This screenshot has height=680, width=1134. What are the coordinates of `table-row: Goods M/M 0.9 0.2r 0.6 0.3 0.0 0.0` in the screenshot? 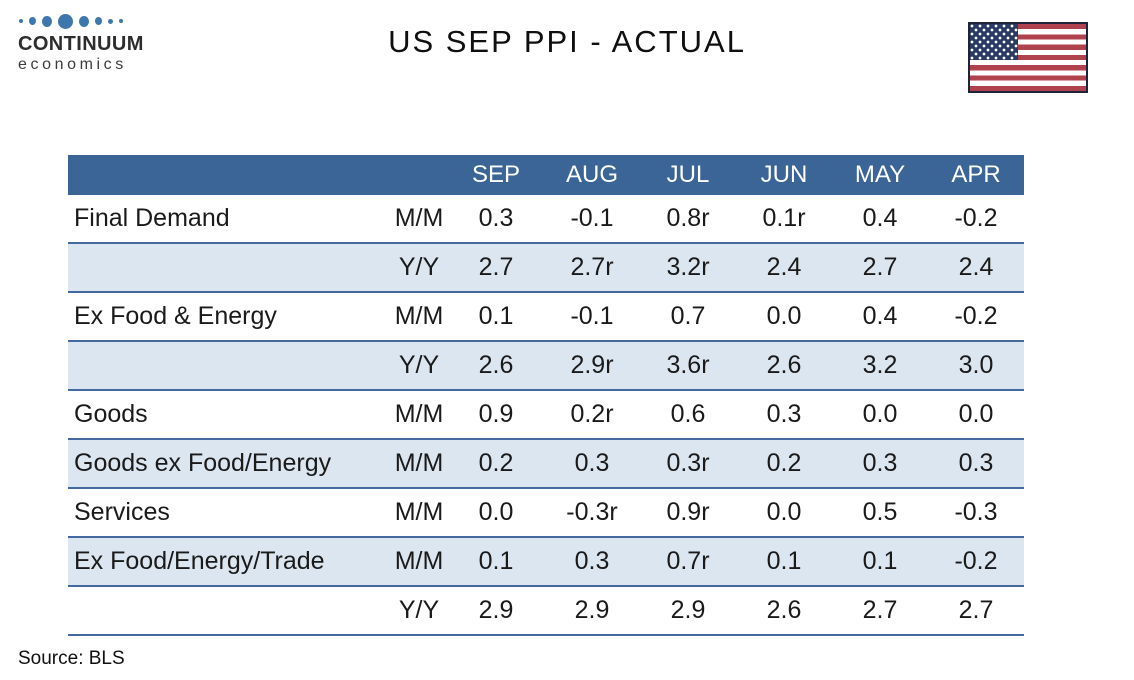 It's located at (546, 414).